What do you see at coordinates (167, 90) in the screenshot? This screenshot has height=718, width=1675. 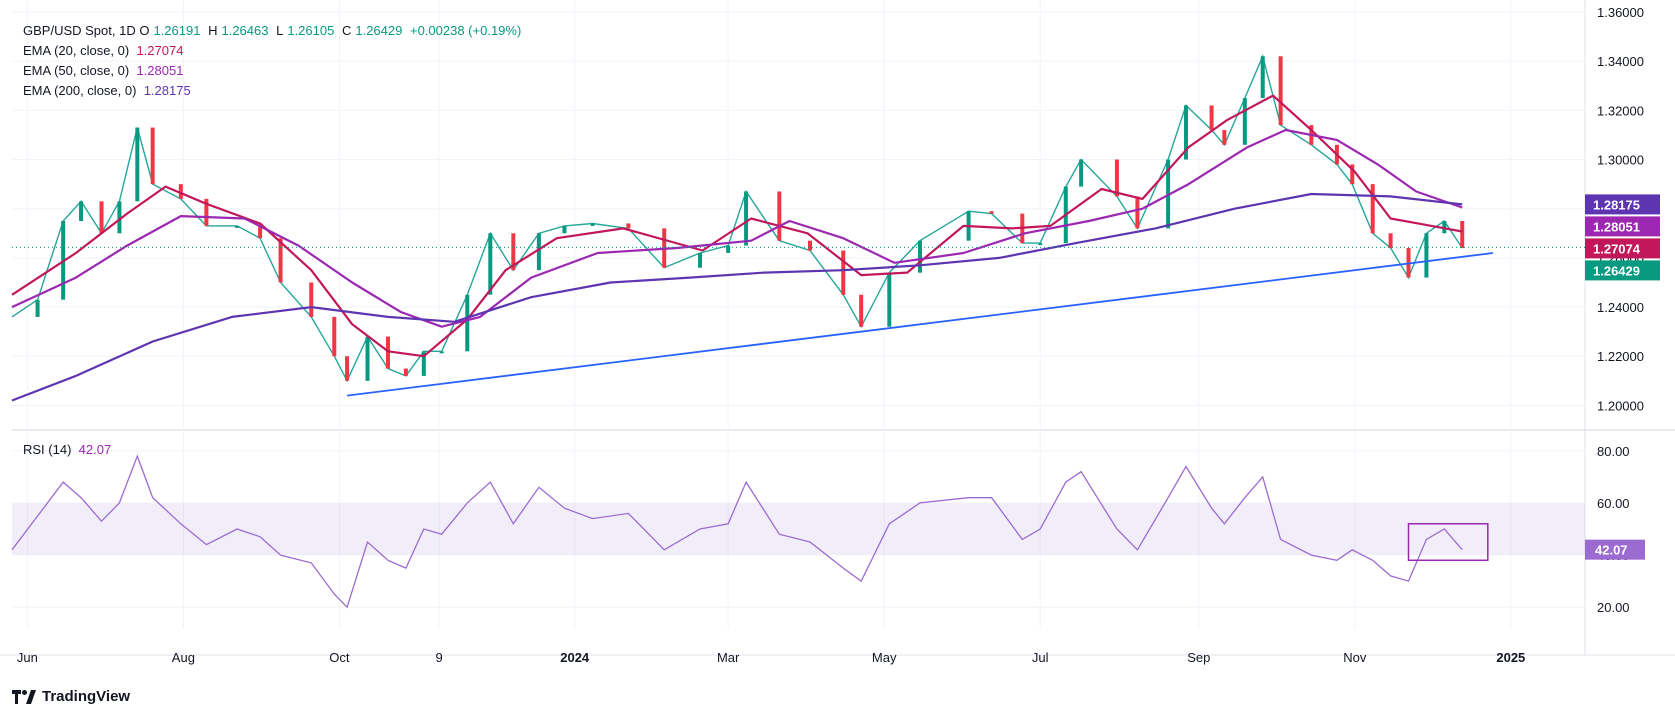 I see `ema200-value: 1.28175` at bounding box center [167, 90].